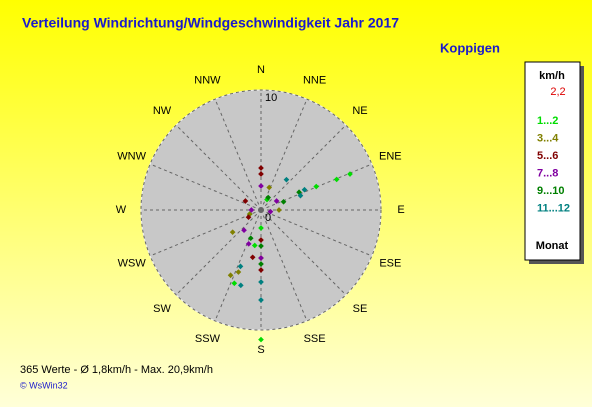 Image resolution: width=592 pixels, height=407 pixels. I want to click on direction-label: WSW, so click(132, 263).